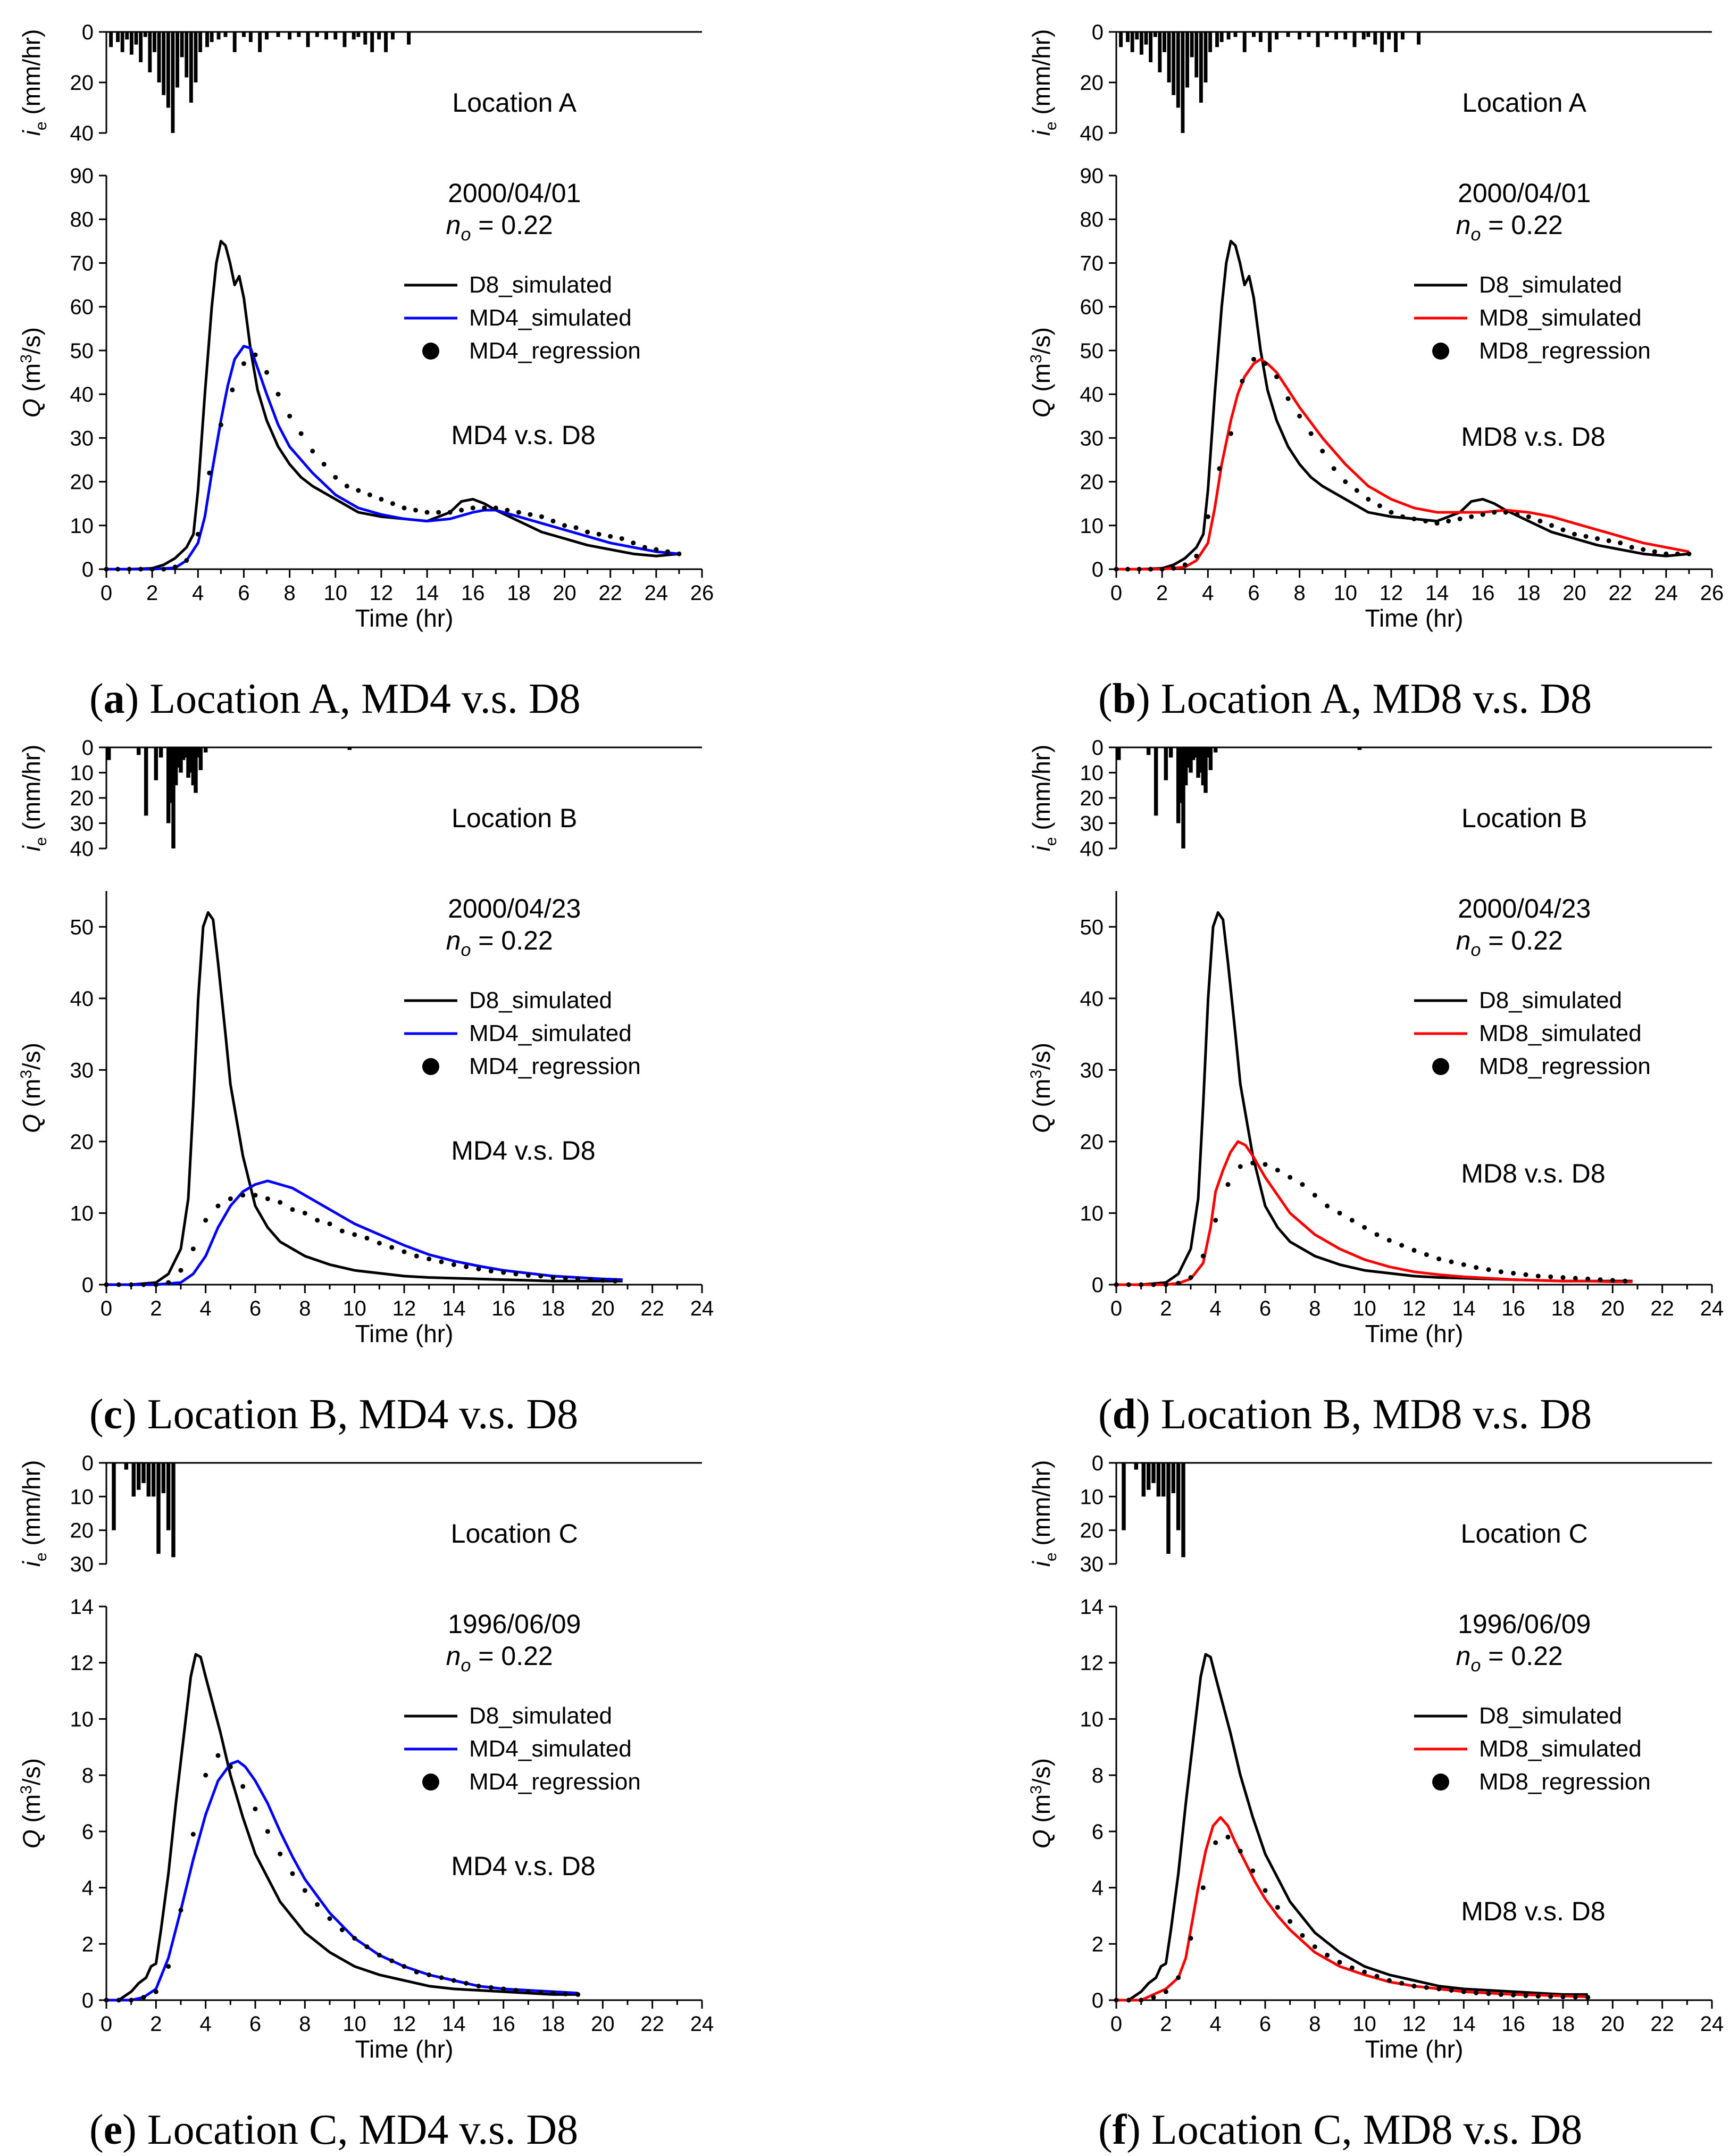  I want to click on caption-text: ) Location B, MD8 v.s. D8, so click(1364, 1414).